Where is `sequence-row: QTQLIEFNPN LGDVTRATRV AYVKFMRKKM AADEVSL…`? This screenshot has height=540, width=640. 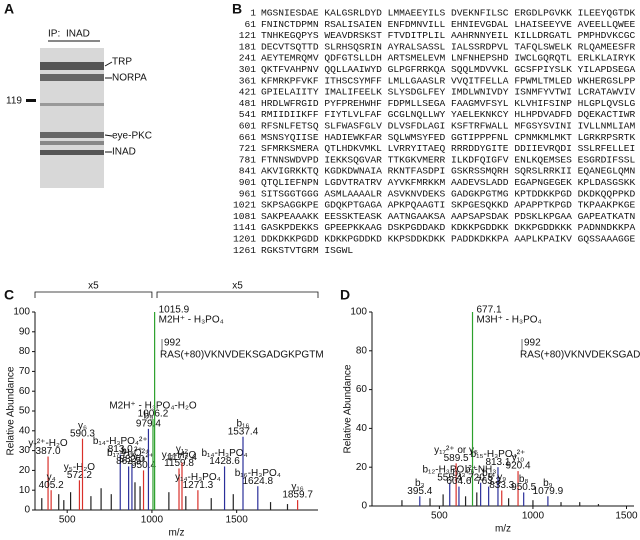 sequence-row: QTQLIEFNPN LGDVTRATRV AYVKFMRKKM AADEVSL… is located at coordinates (448, 182).